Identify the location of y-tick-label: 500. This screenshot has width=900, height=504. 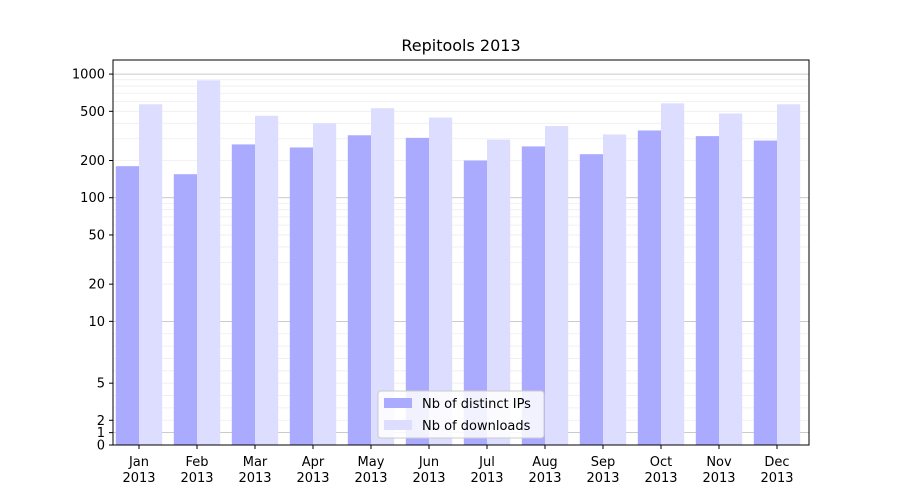
(92, 112).